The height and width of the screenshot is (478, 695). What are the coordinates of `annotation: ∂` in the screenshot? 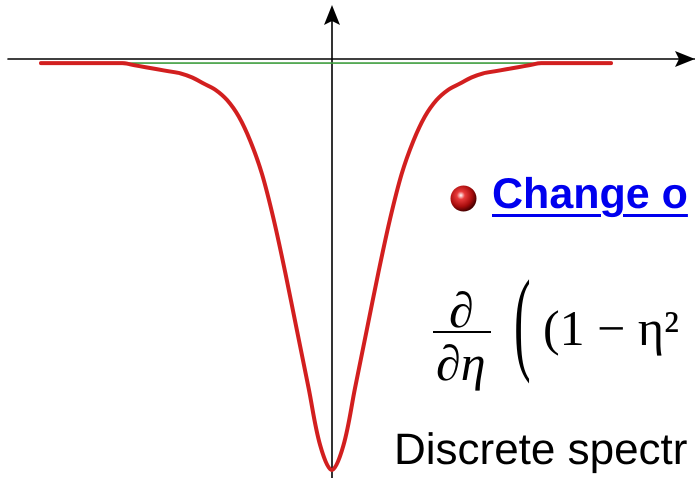 It's located at (461, 310).